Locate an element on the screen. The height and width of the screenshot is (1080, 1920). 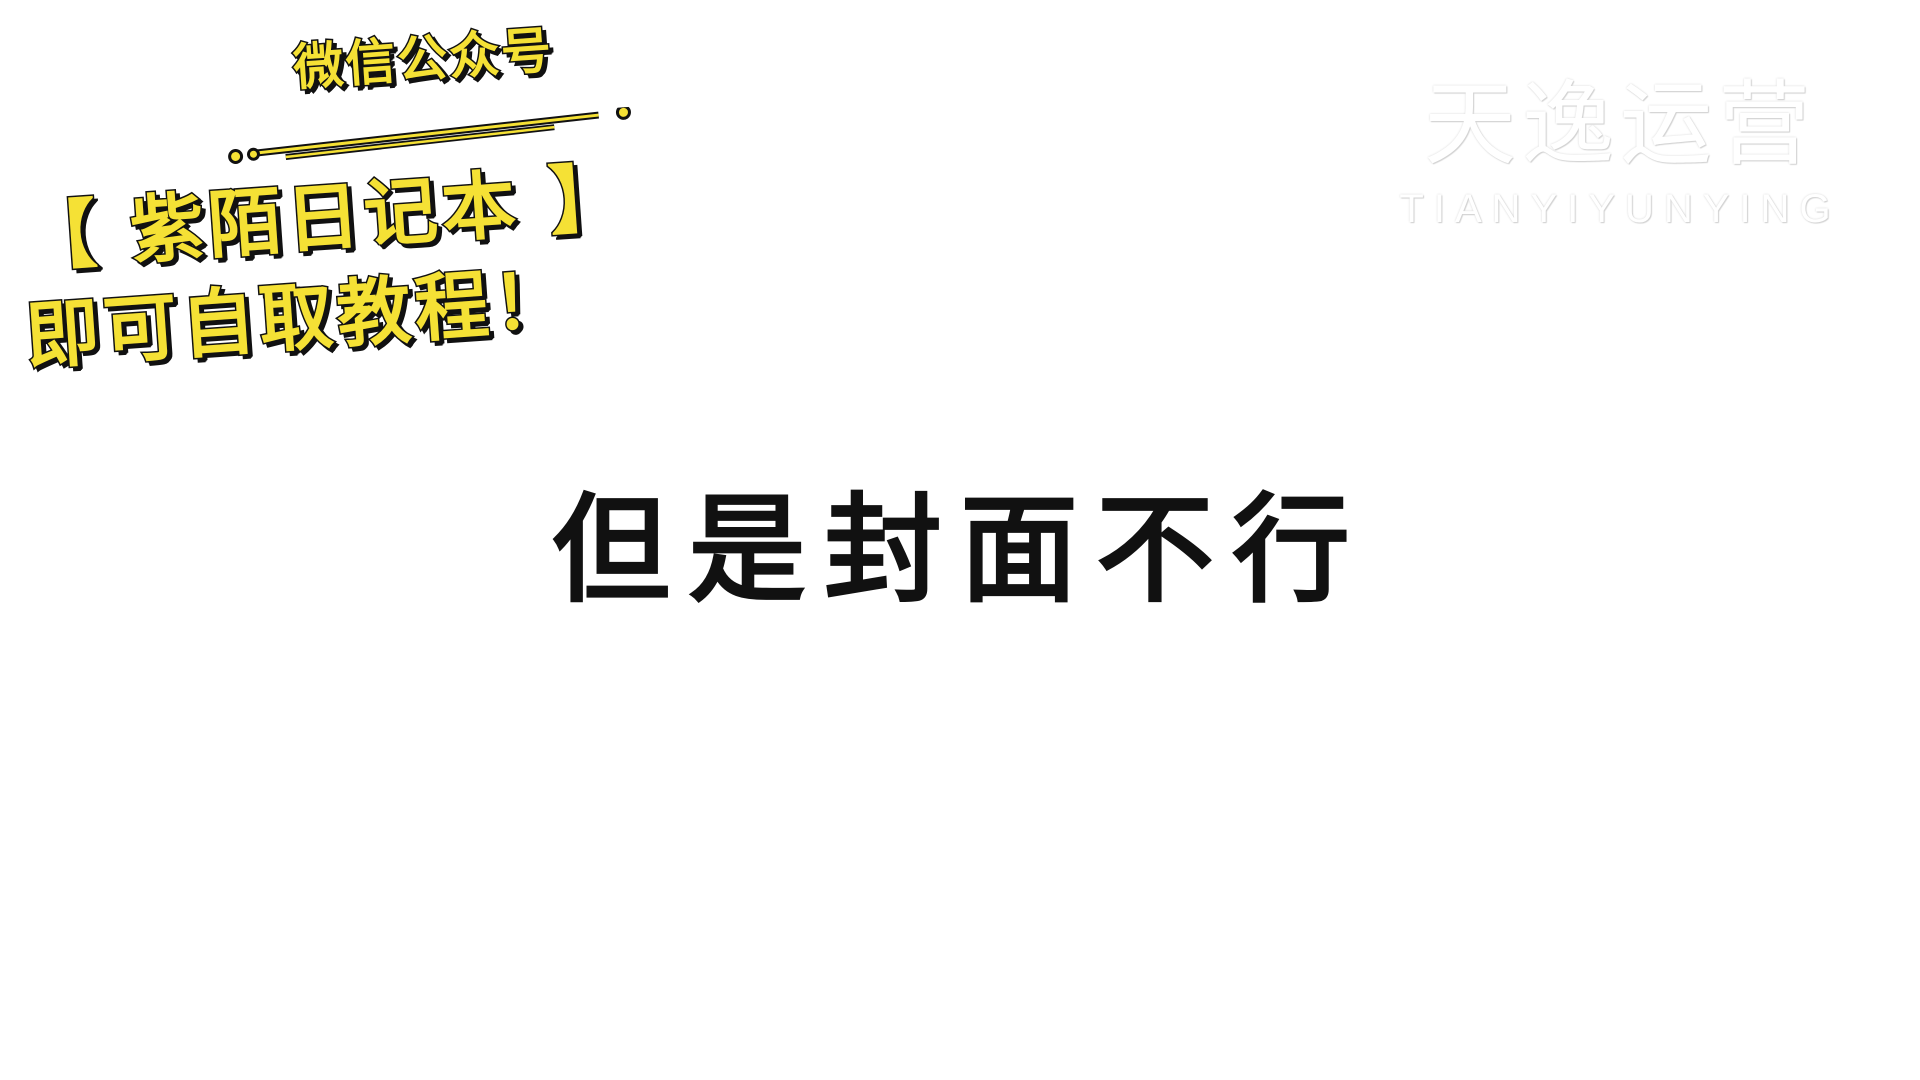
watermark-logo: 天逸运营 TIANYIYUNYING is located at coordinates (1620, 151).